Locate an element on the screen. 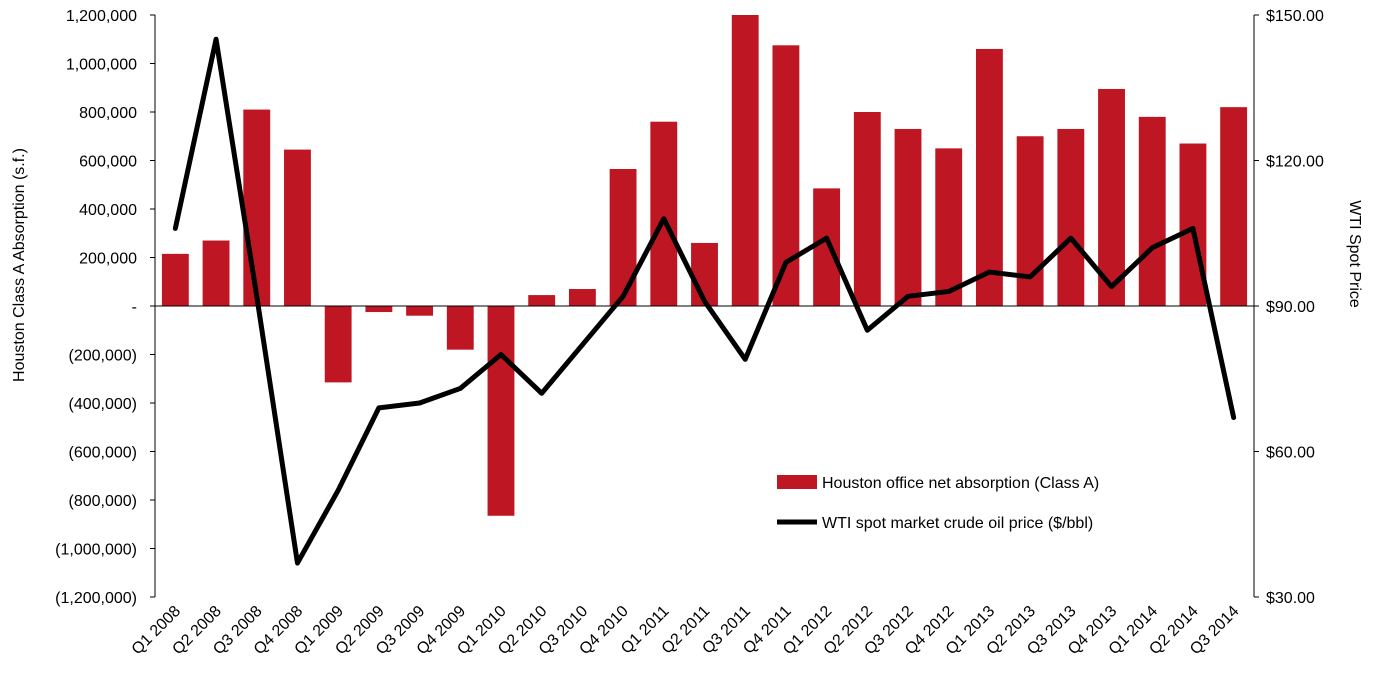 The width and height of the screenshot is (1375, 687). right-axis-title: WTI Spot Price is located at coordinates (1354, 254).